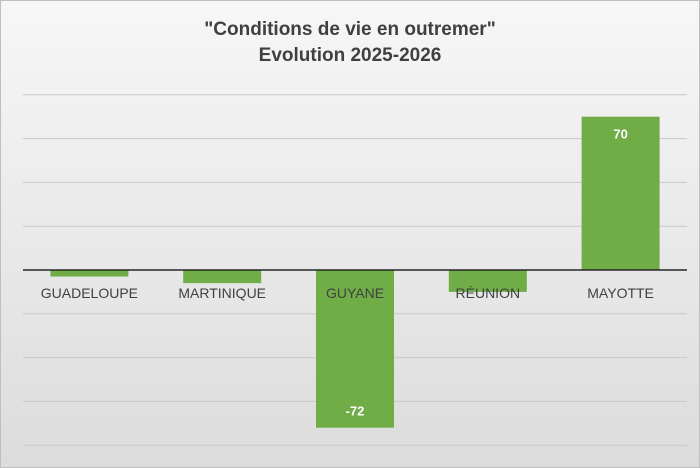  What do you see at coordinates (350, 55) in the screenshot?
I see `chart-subtitle-line: Evolution 2025-2026` at bounding box center [350, 55].